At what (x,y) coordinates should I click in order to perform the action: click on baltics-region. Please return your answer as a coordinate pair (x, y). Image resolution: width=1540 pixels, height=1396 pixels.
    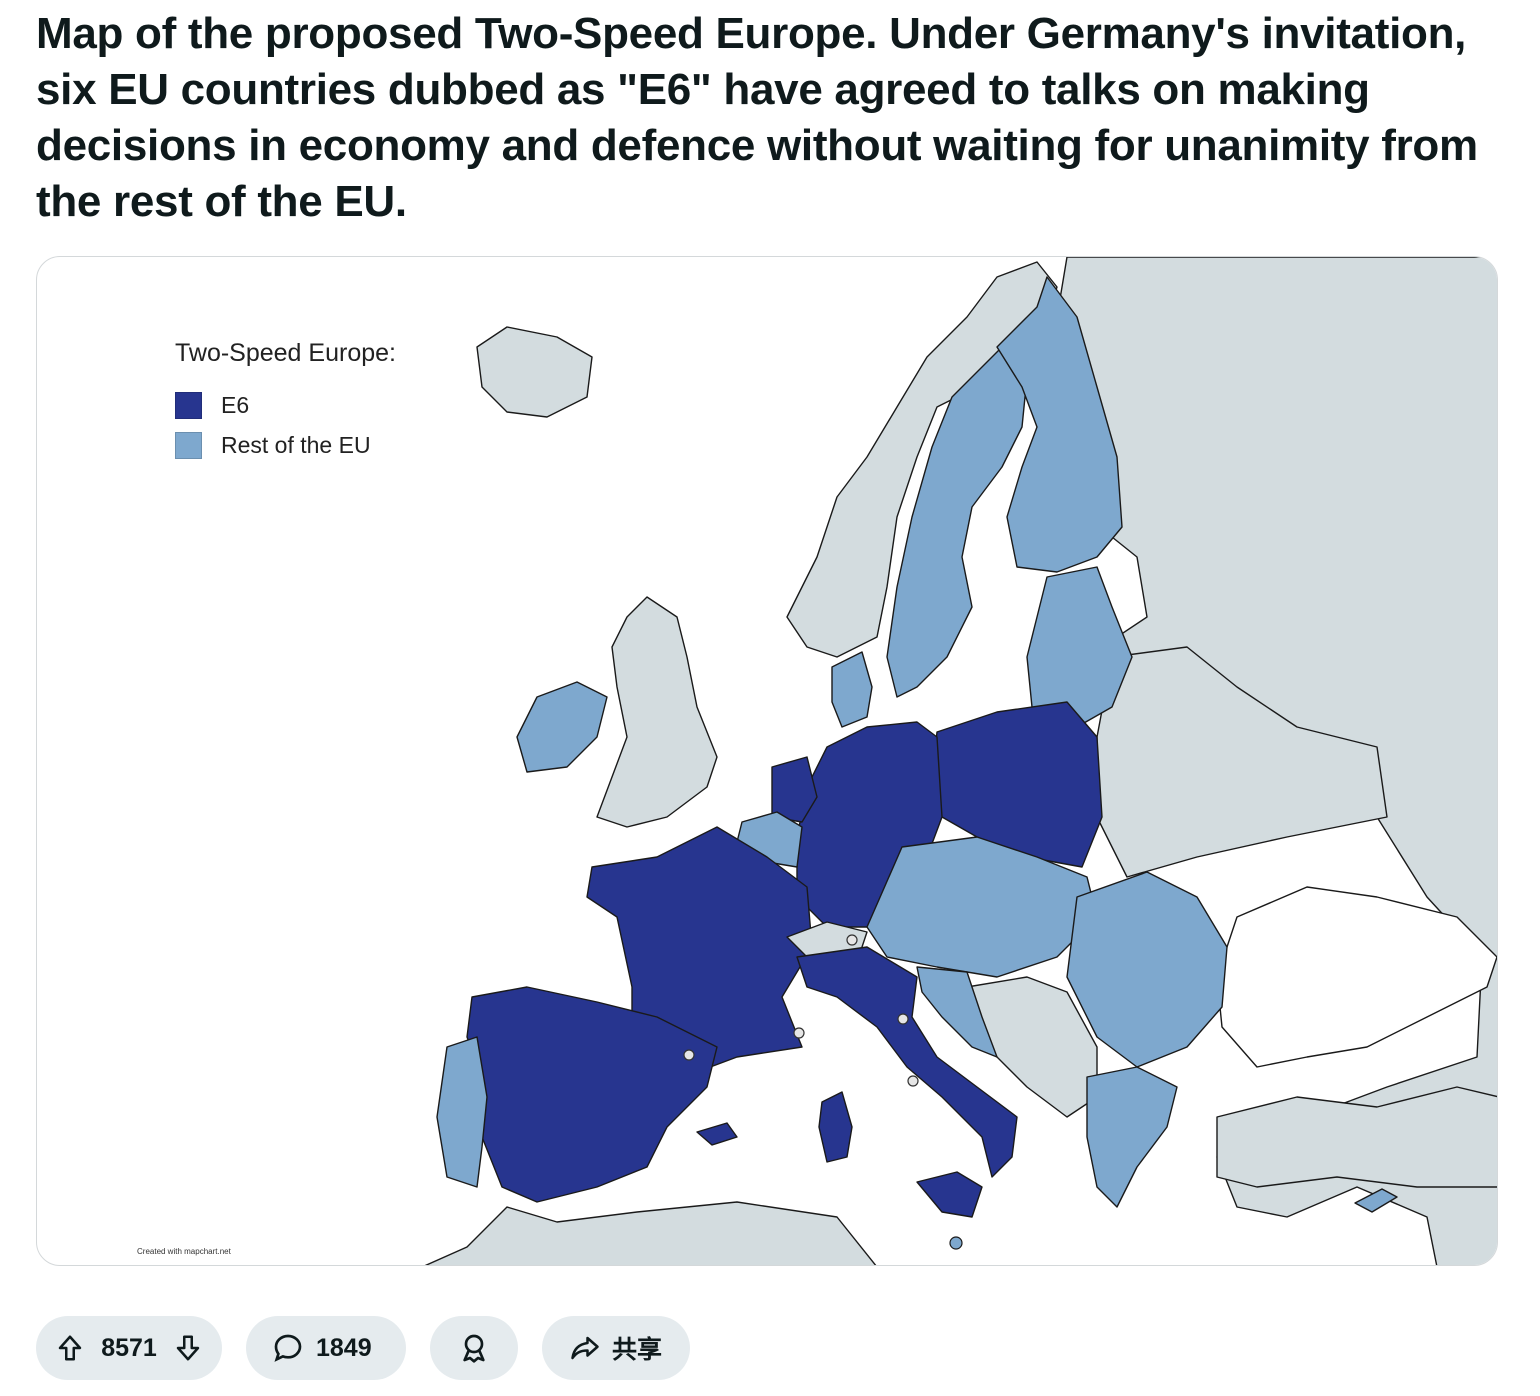
    Looking at the image, I should click on (1079, 647).